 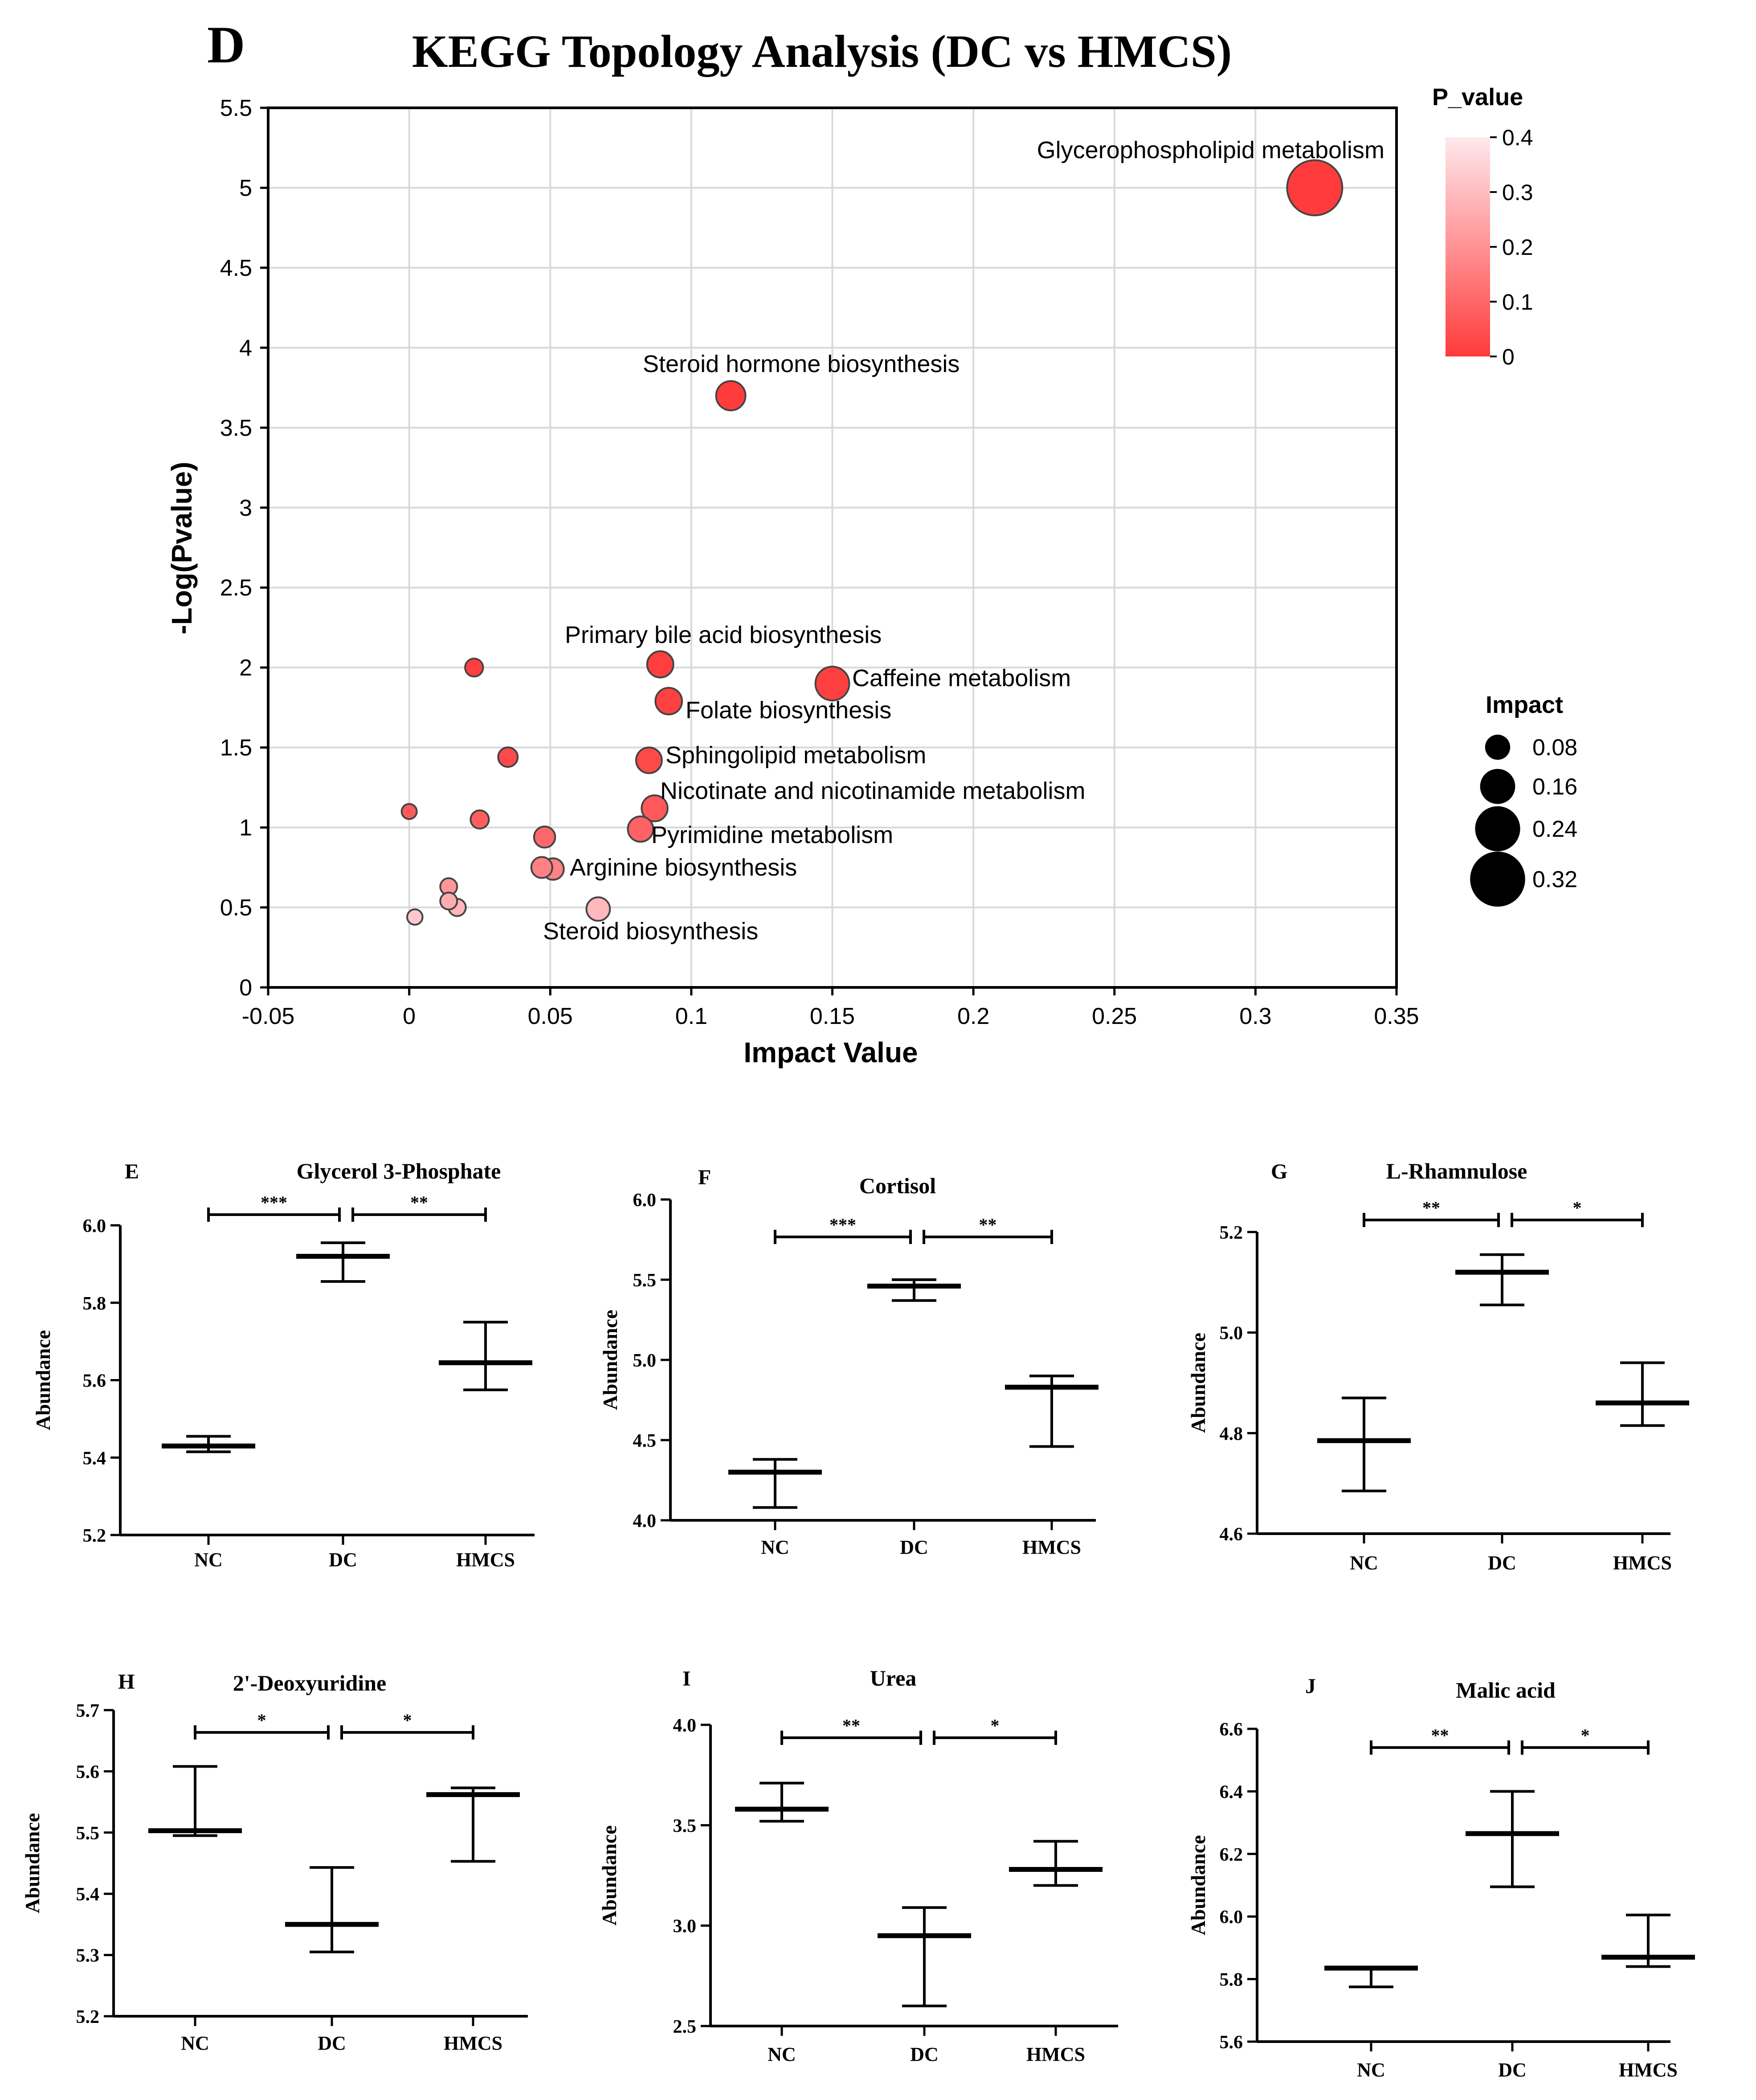 What do you see at coordinates (788, 710) in the screenshot?
I see `bubble-label: Folate biosynthesis` at bounding box center [788, 710].